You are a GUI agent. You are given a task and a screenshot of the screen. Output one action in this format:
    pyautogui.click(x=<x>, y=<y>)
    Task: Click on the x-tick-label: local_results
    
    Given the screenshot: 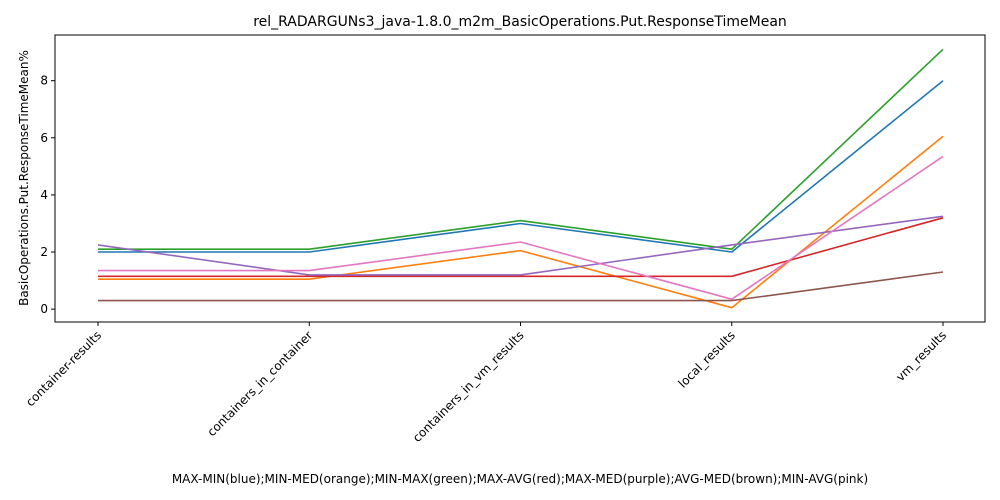 What is the action you would take?
    pyautogui.click(x=707, y=359)
    